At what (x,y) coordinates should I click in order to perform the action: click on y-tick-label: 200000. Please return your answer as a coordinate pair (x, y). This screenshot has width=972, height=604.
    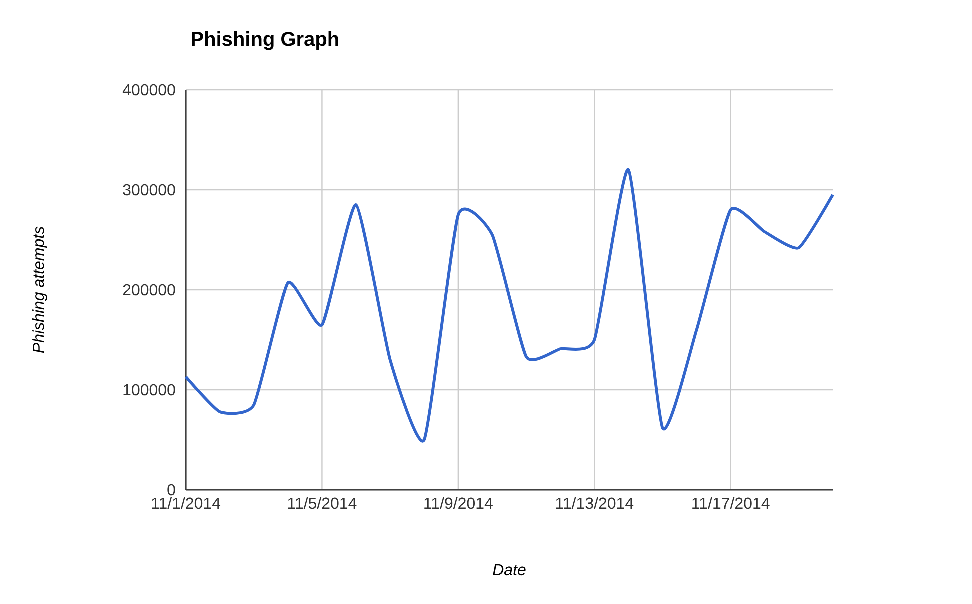
    Looking at the image, I should click on (149, 290).